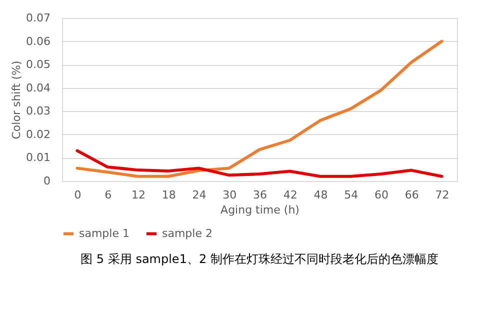  Describe the element at coordinates (38, 111) in the screenshot. I see `y-tick-label: 0.03` at that location.